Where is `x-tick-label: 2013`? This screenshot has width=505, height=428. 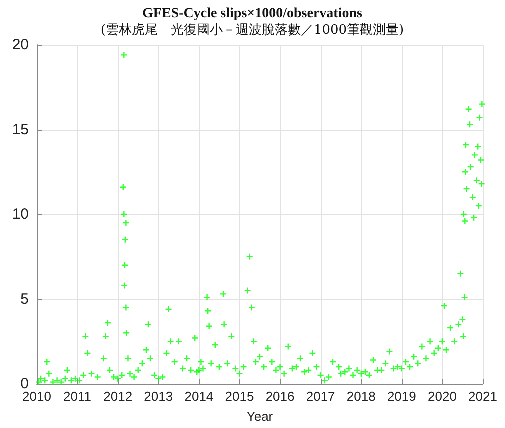 x-tick-label: 2013 is located at coordinates (159, 396).